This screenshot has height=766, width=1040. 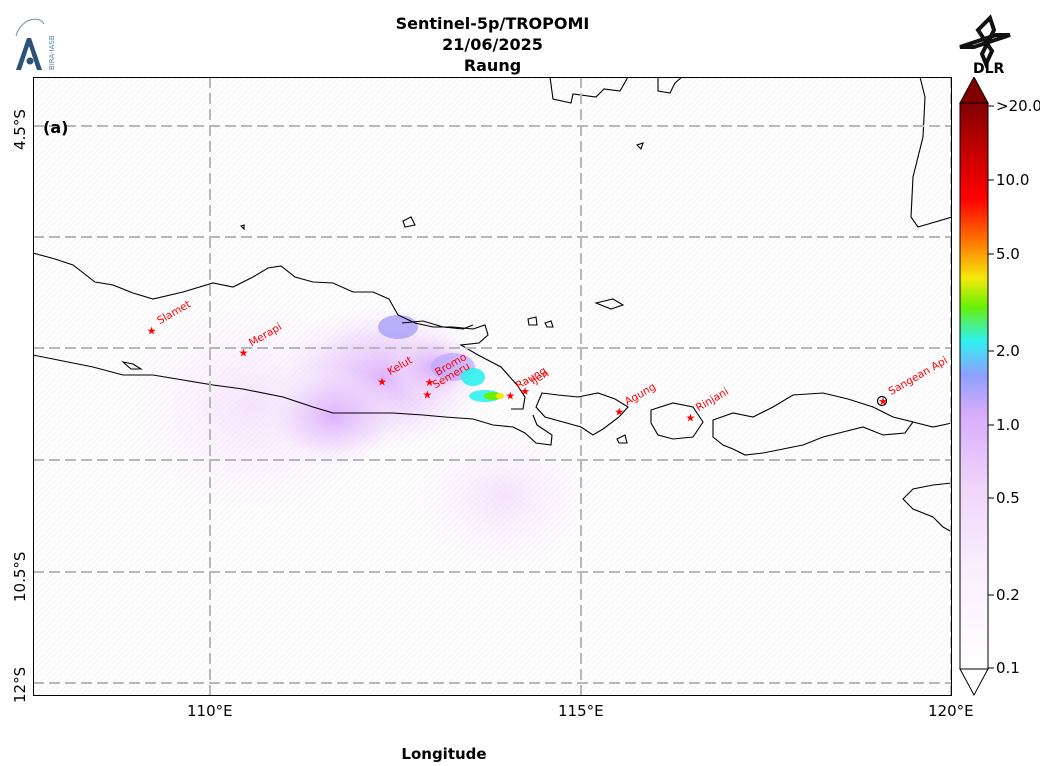 What do you see at coordinates (492, 44) in the screenshot?
I see `map-date: 21/06/2025` at bounding box center [492, 44].